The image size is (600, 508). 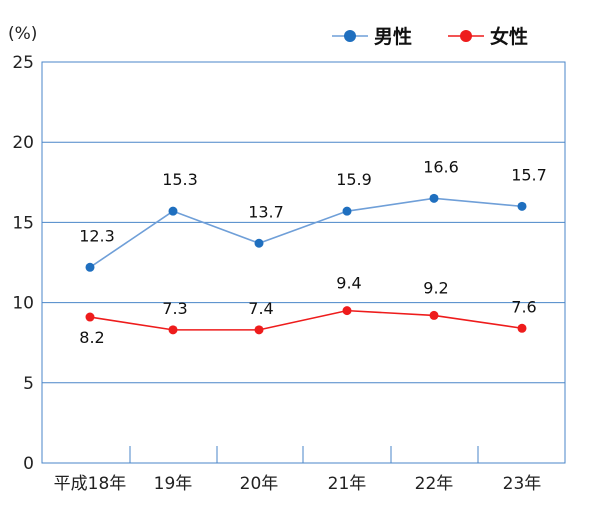 What do you see at coordinates (354, 179) in the screenshot?
I see `data-label: 15.9` at bounding box center [354, 179].